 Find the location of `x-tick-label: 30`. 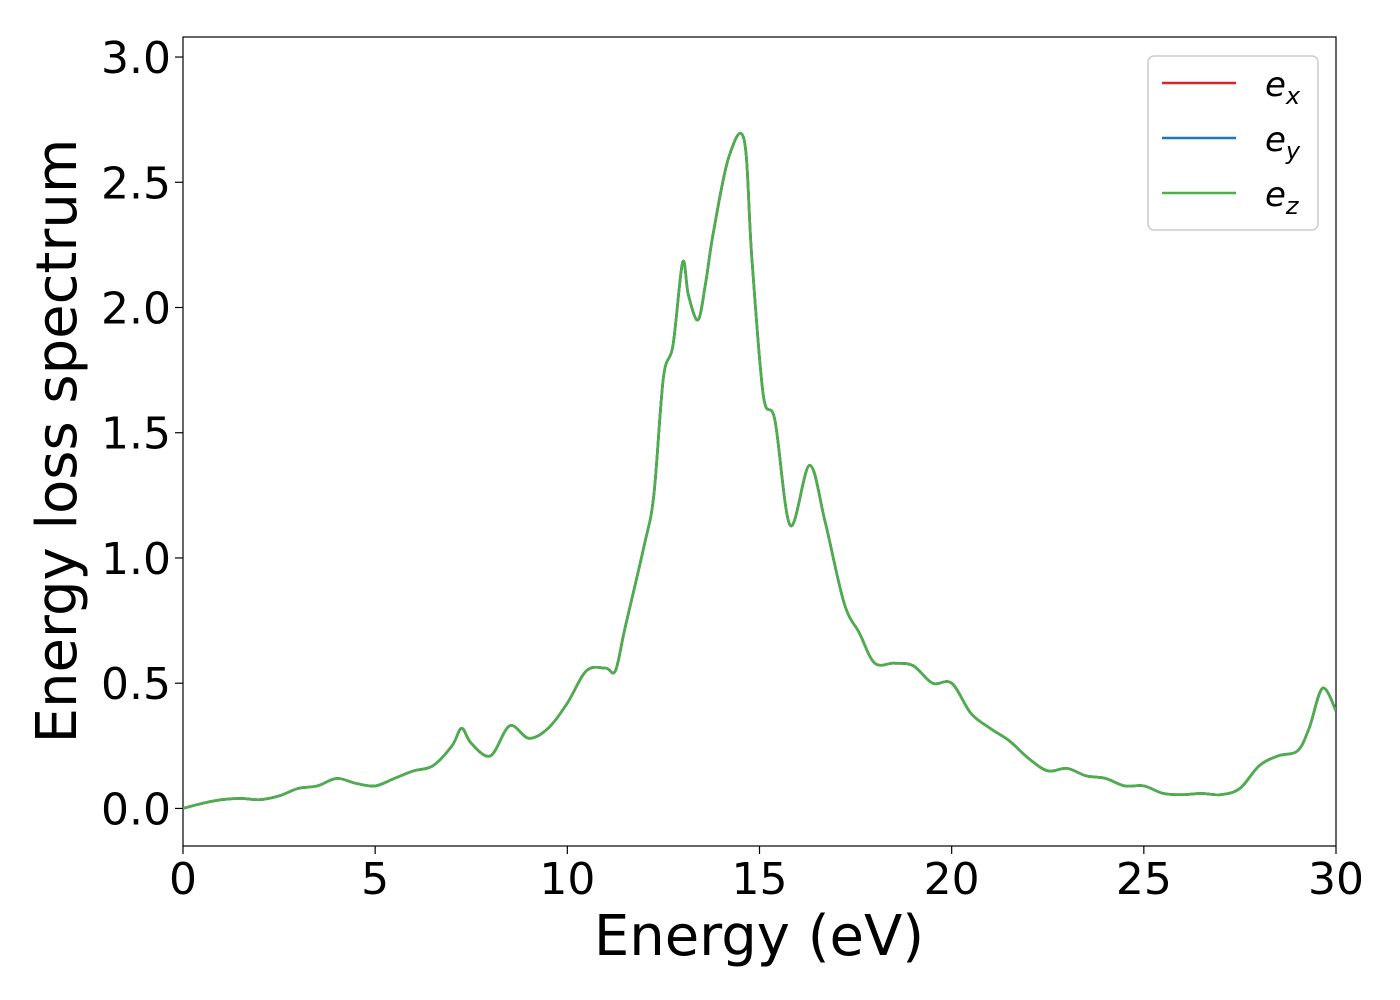

x-tick-label: 30 is located at coordinates (1336, 879).